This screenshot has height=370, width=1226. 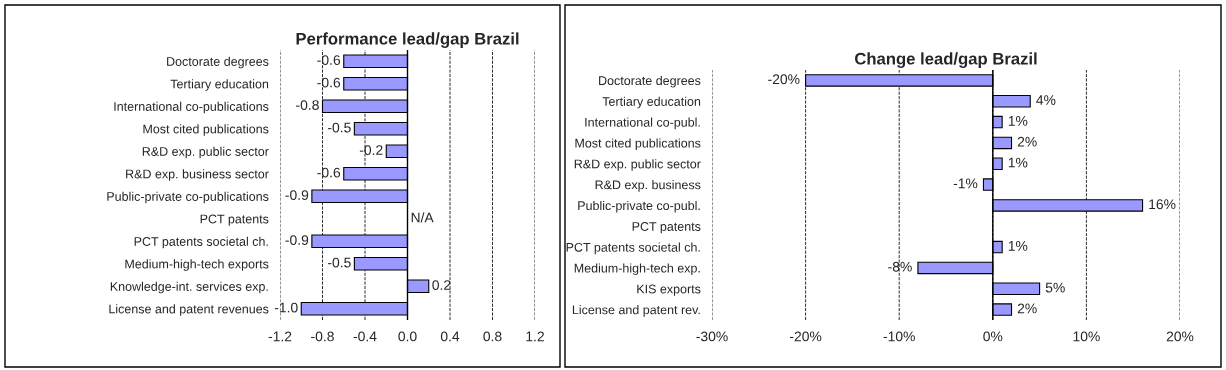 I want to click on y-tick-label: Public-private co-publ., so click(x=639, y=206).